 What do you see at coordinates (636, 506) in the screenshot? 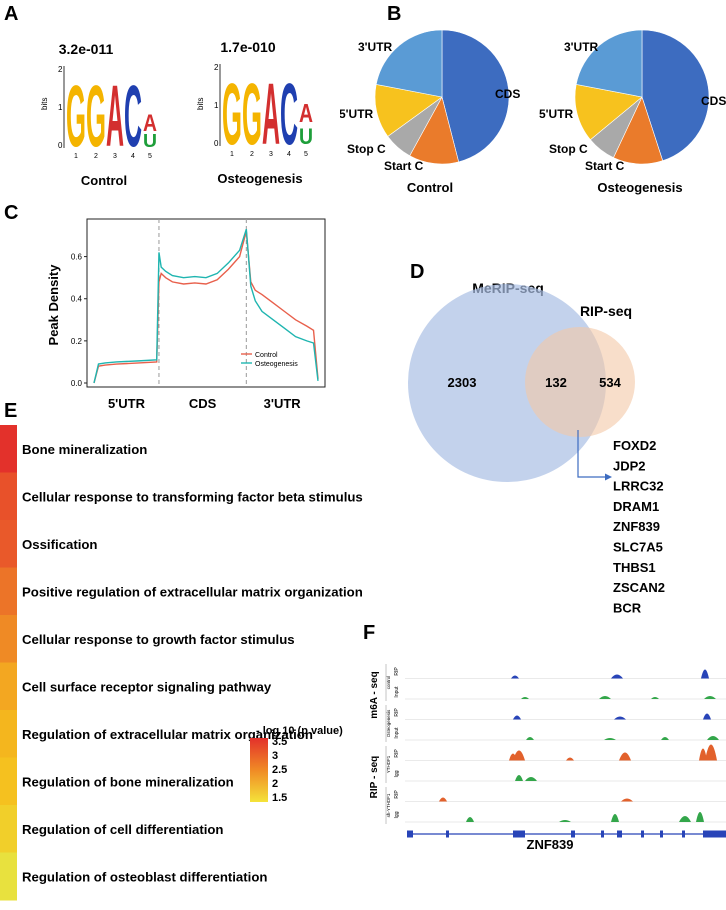
I see `gene-list-item: DRAM1` at bounding box center [636, 506].